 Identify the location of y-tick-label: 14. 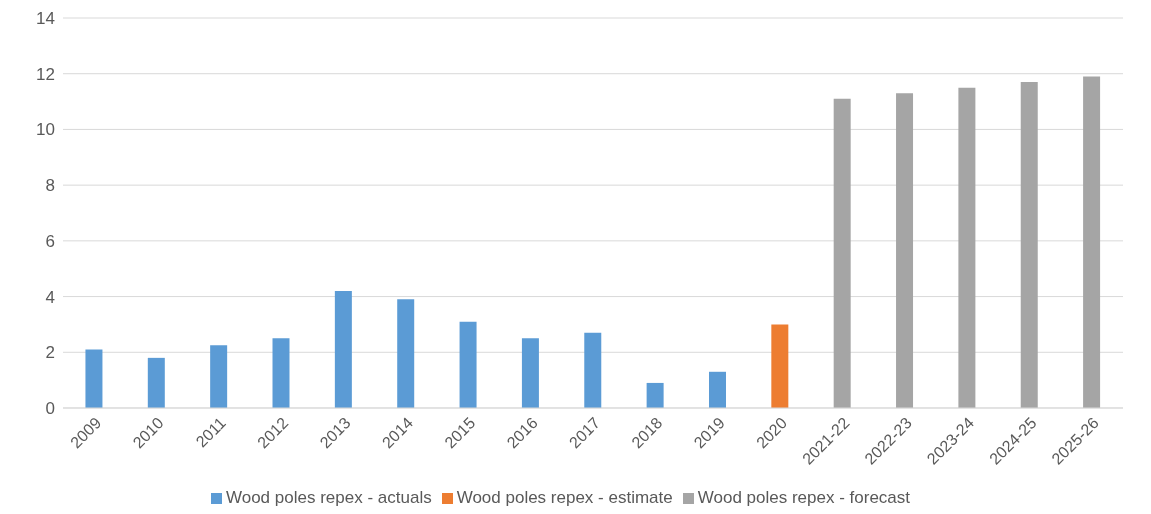
(45, 19).